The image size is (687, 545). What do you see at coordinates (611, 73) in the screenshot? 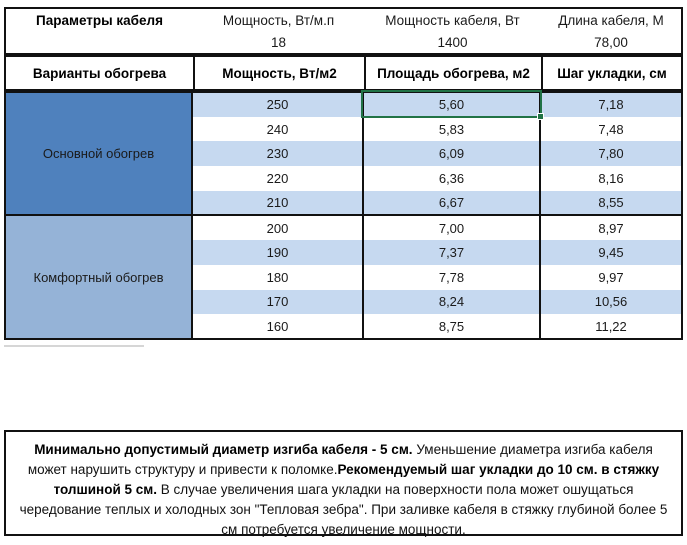
I see `header-step: Шаг укладки, см` at bounding box center [611, 73].